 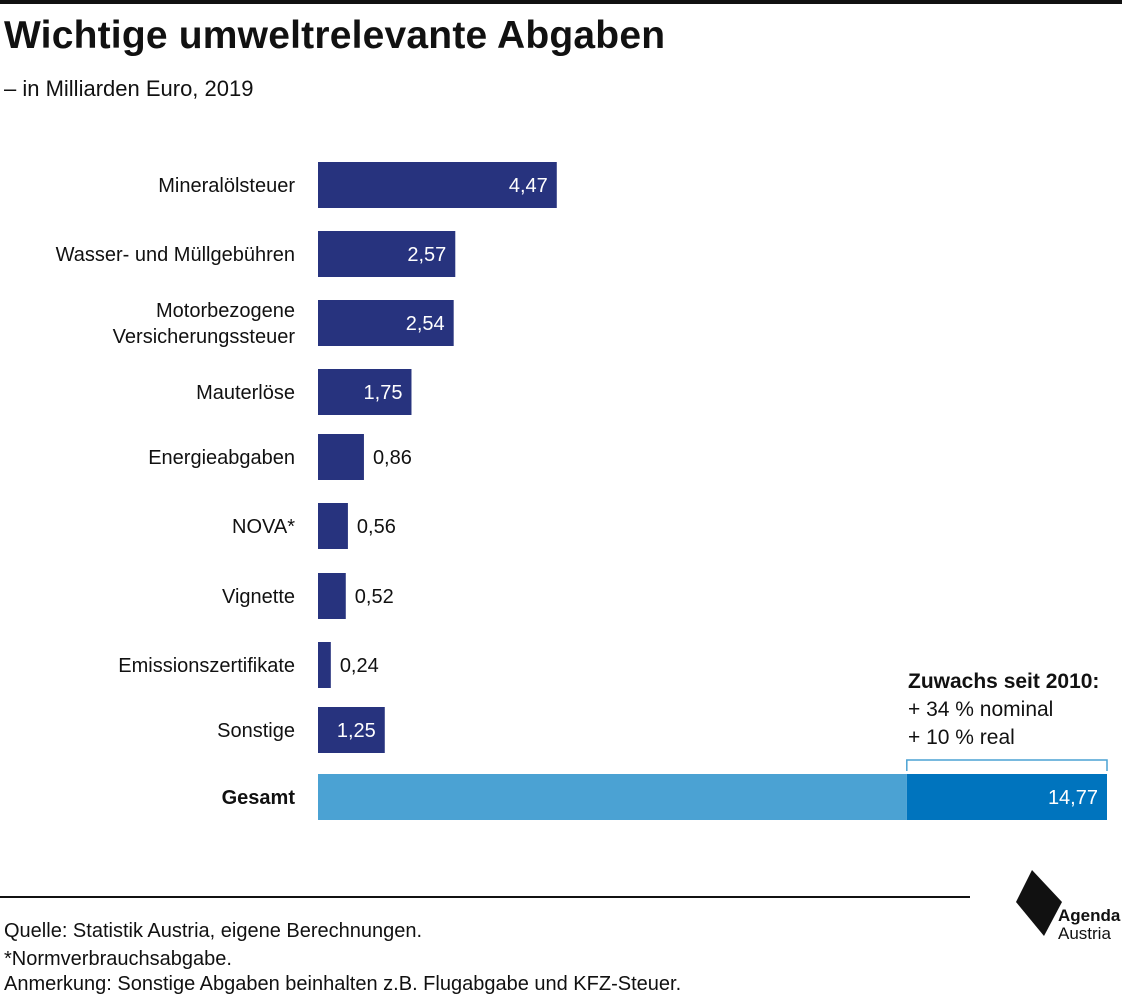 What do you see at coordinates (333, 526) in the screenshot?
I see `bar-nova` at bounding box center [333, 526].